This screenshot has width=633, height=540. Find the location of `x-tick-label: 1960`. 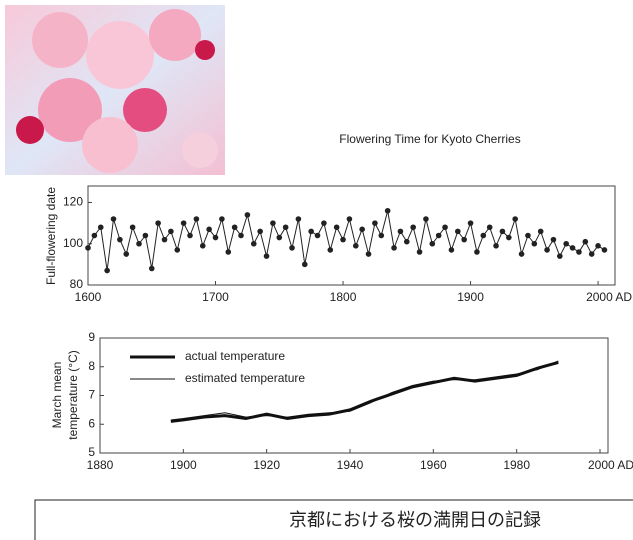

x-tick-label: 1960 is located at coordinates (433, 465).